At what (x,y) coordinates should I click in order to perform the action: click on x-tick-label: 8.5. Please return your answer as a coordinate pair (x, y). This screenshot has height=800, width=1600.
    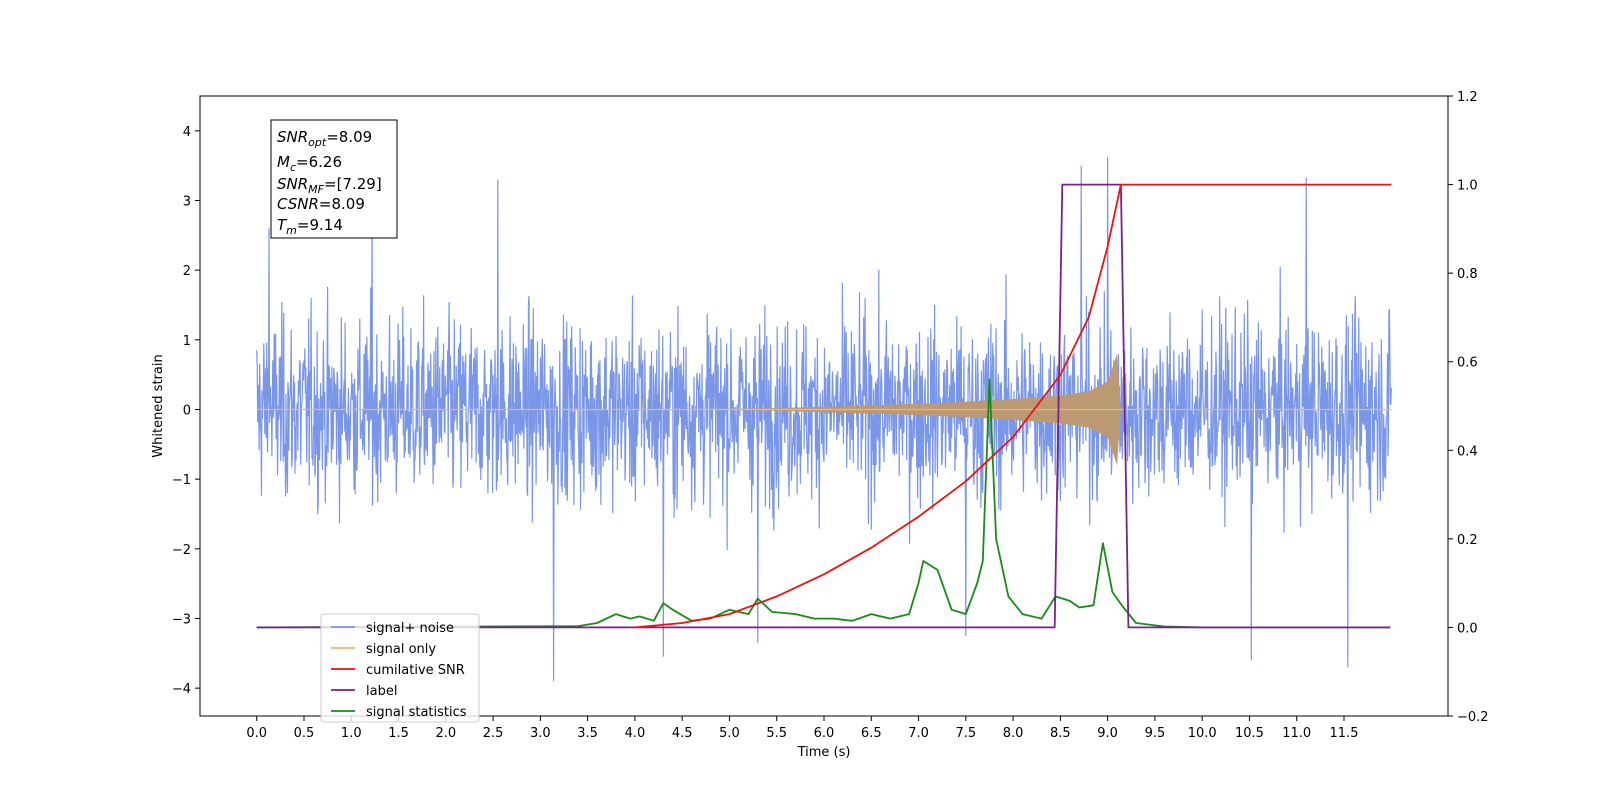
    Looking at the image, I should click on (1060, 733).